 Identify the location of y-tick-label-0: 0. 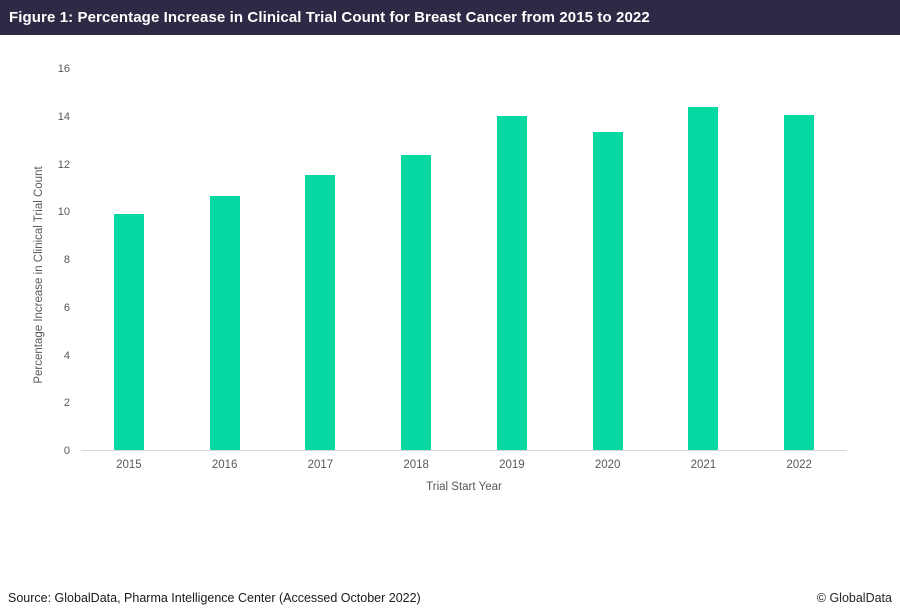
(66, 451).